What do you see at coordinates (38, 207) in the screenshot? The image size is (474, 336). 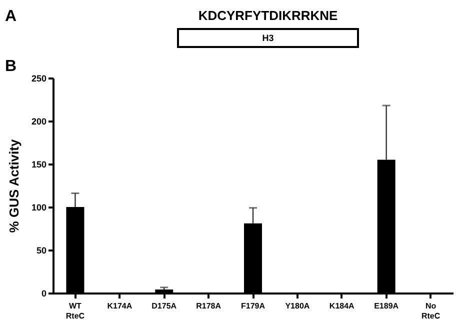 I see `y-tick-label: 100` at bounding box center [38, 207].